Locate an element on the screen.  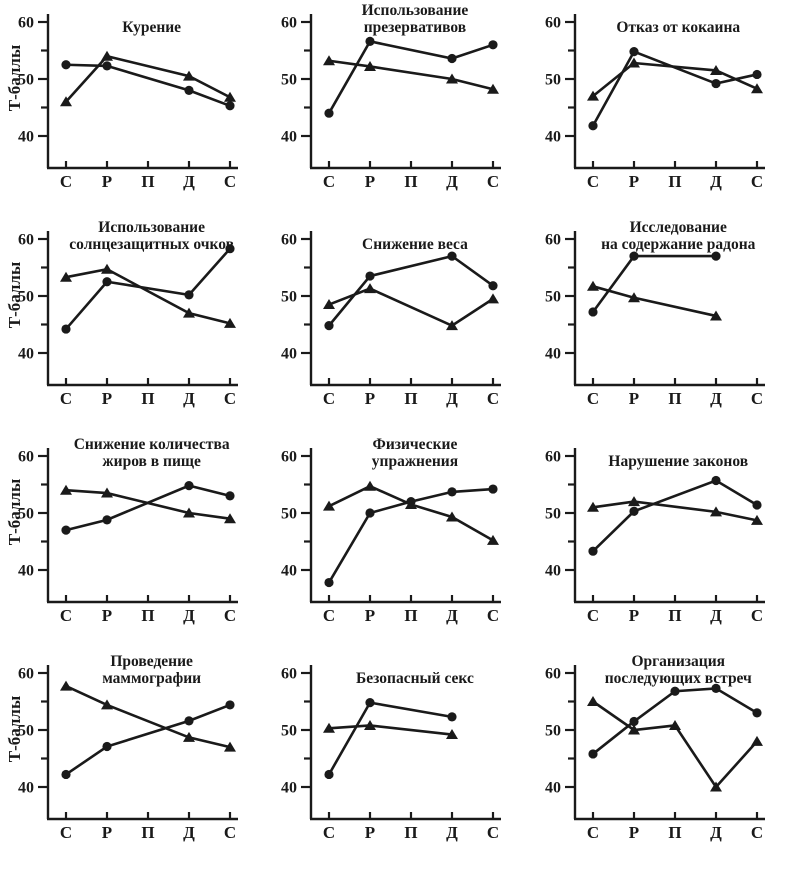
chart-panel: Использование презервативов 60 50 40 С Р П Д С is located at coordinates (394, 108).